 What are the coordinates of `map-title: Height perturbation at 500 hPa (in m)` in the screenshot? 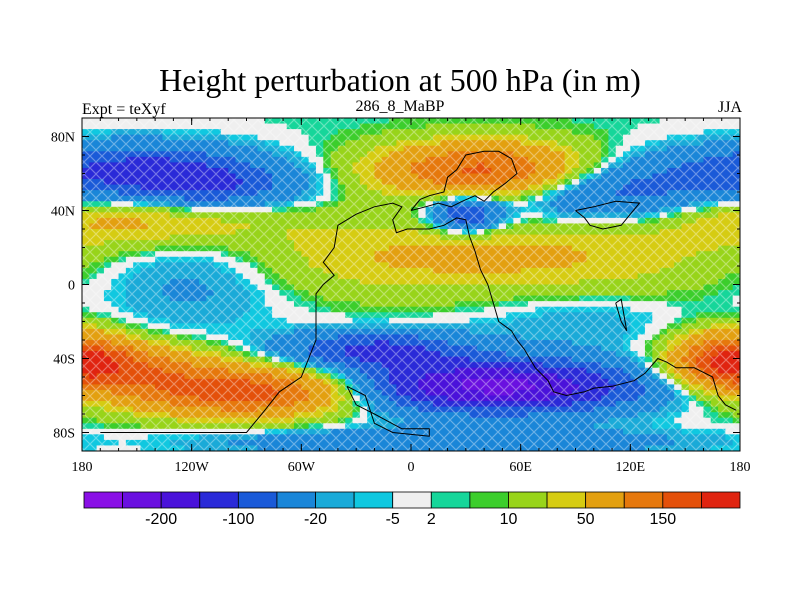 It's located at (400, 80).